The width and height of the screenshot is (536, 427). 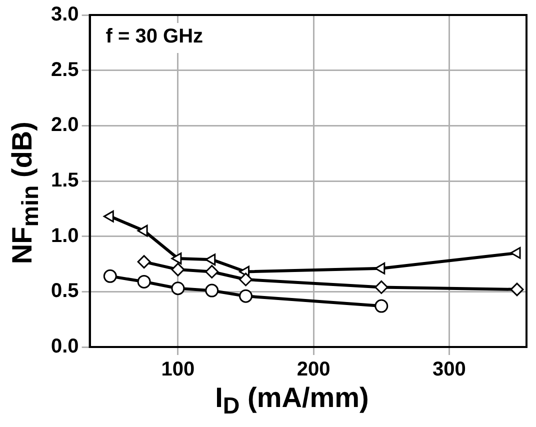 I want to click on y-tick-label: 1.0, so click(x=64, y=235).